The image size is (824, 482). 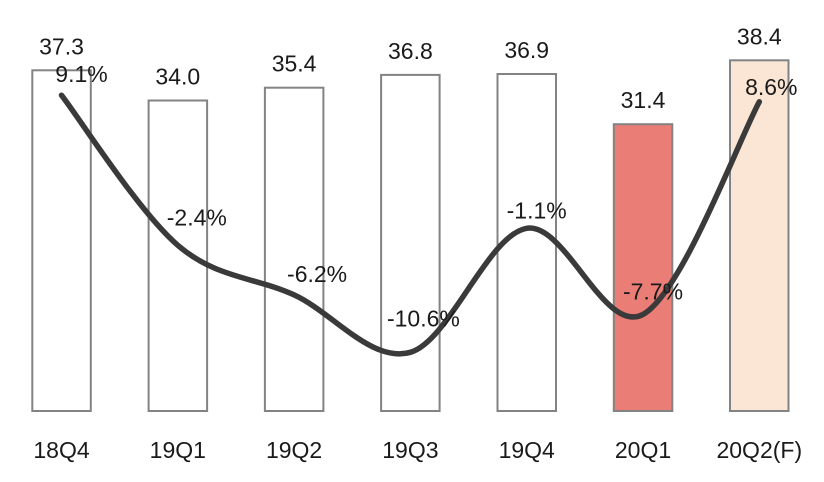 What do you see at coordinates (423, 318) in the screenshot?
I see `growth-rate-label-19Q3: -10.6%` at bounding box center [423, 318].